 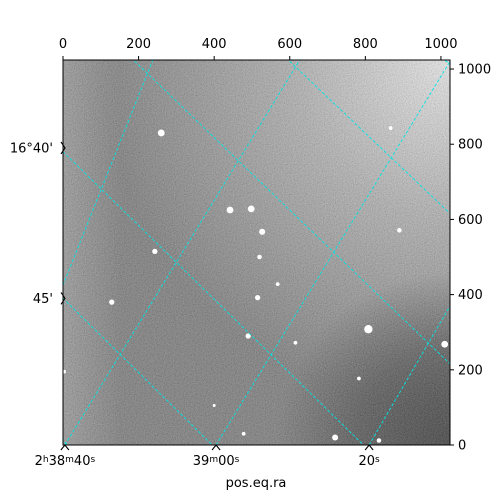 I want to click on bottom-ra-axis: 2h38m40s 39m00s 20s, so click(x=207, y=456).